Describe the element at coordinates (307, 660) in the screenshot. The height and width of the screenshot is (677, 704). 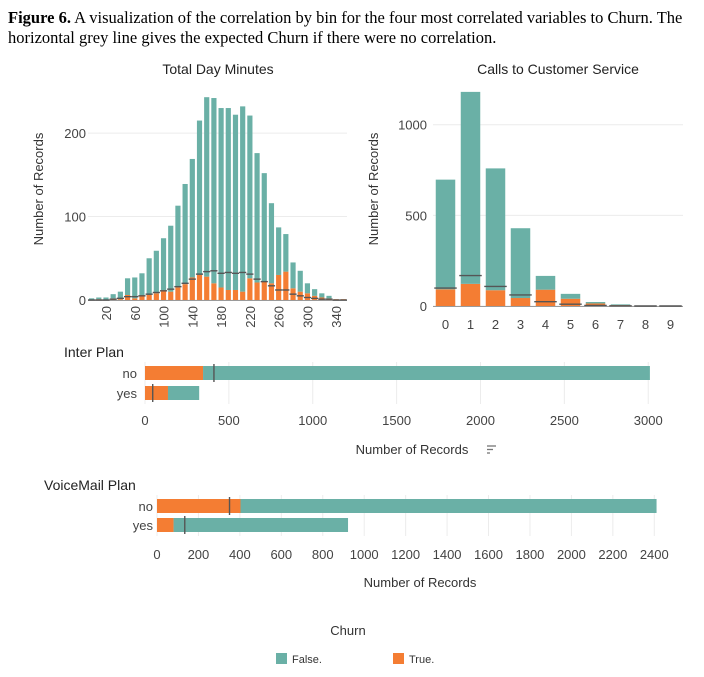
I see `legend-label-false: False.` at that location.